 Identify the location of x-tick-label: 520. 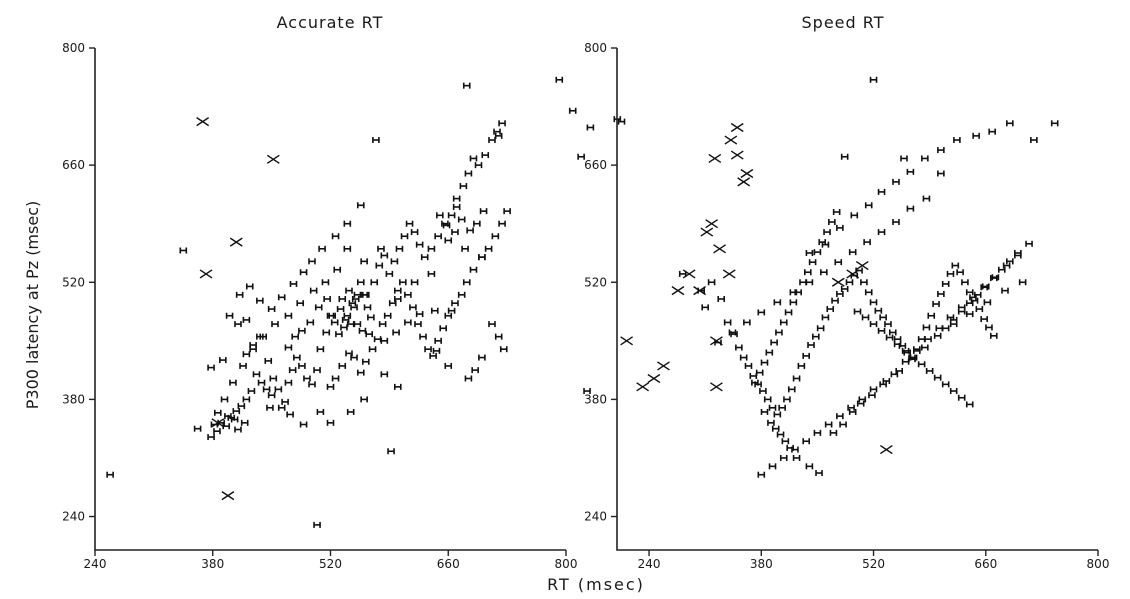
(873, 564).